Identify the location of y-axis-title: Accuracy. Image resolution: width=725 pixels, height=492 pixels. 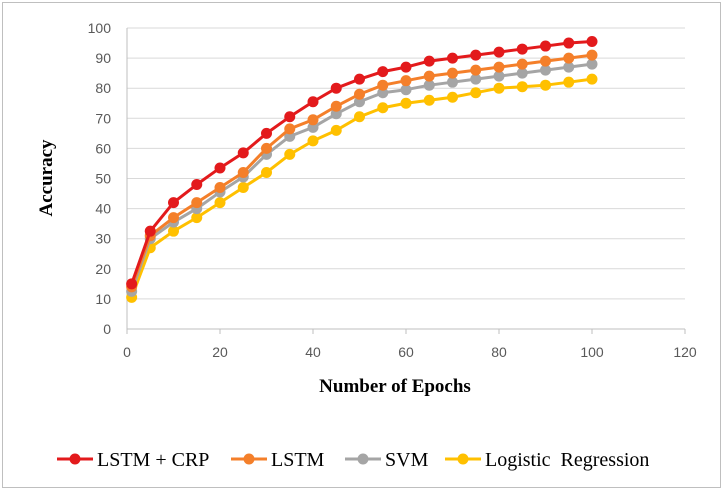
(46, 178).